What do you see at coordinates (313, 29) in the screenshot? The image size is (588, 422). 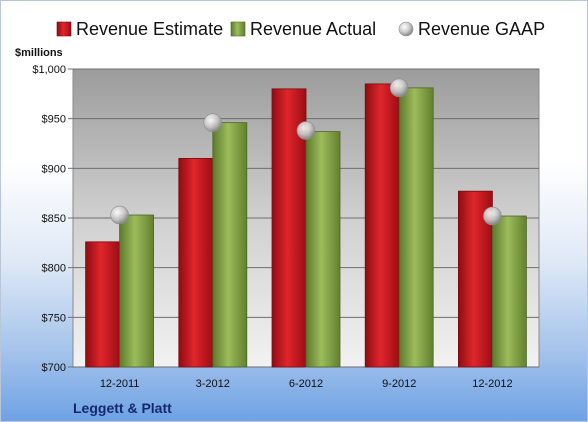 I see `legend-label: Revenue Actual` at bounding box center [313, 29].